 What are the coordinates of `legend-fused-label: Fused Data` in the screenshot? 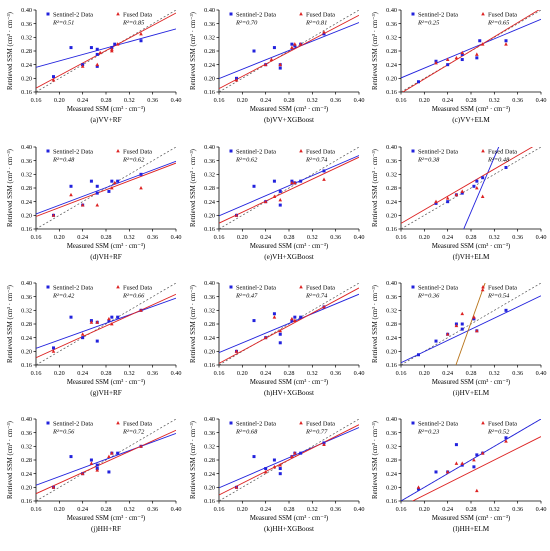 It's located at (137, 424).